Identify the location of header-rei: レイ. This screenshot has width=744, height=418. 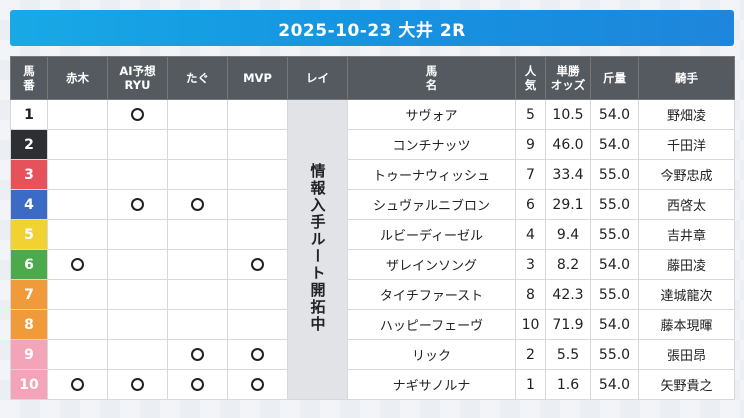
(317, 78).